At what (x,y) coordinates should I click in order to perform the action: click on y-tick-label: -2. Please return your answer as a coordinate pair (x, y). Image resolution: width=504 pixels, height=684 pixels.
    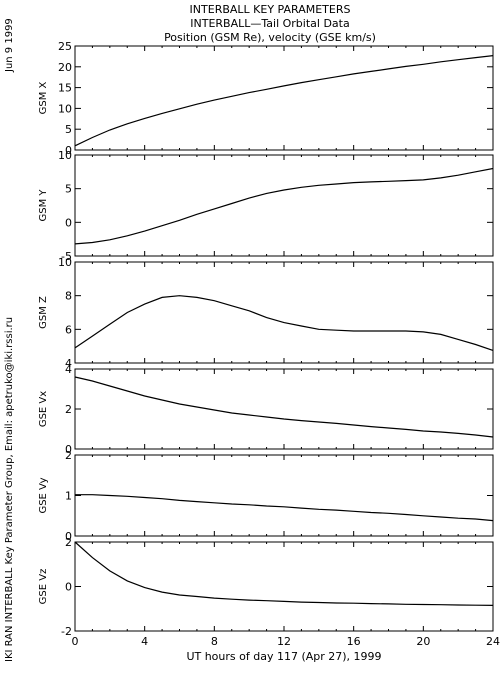
    Looking at the image, I should click on (66, 631).